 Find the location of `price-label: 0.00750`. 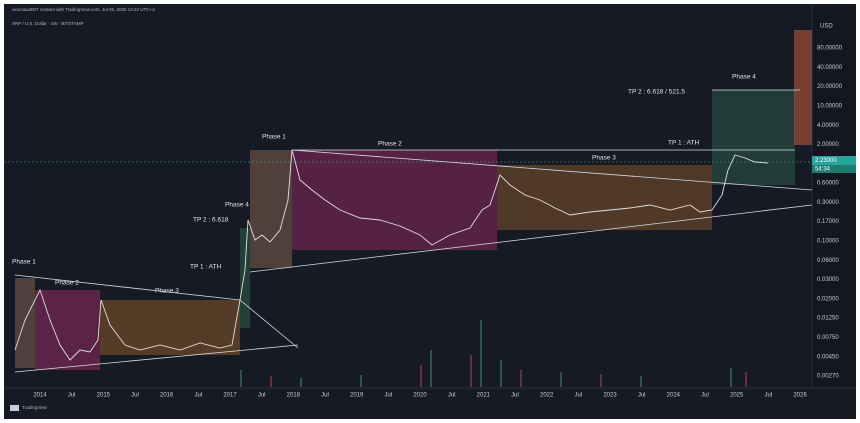

price-label: 0.00750 is located at coordinates (828, 338).